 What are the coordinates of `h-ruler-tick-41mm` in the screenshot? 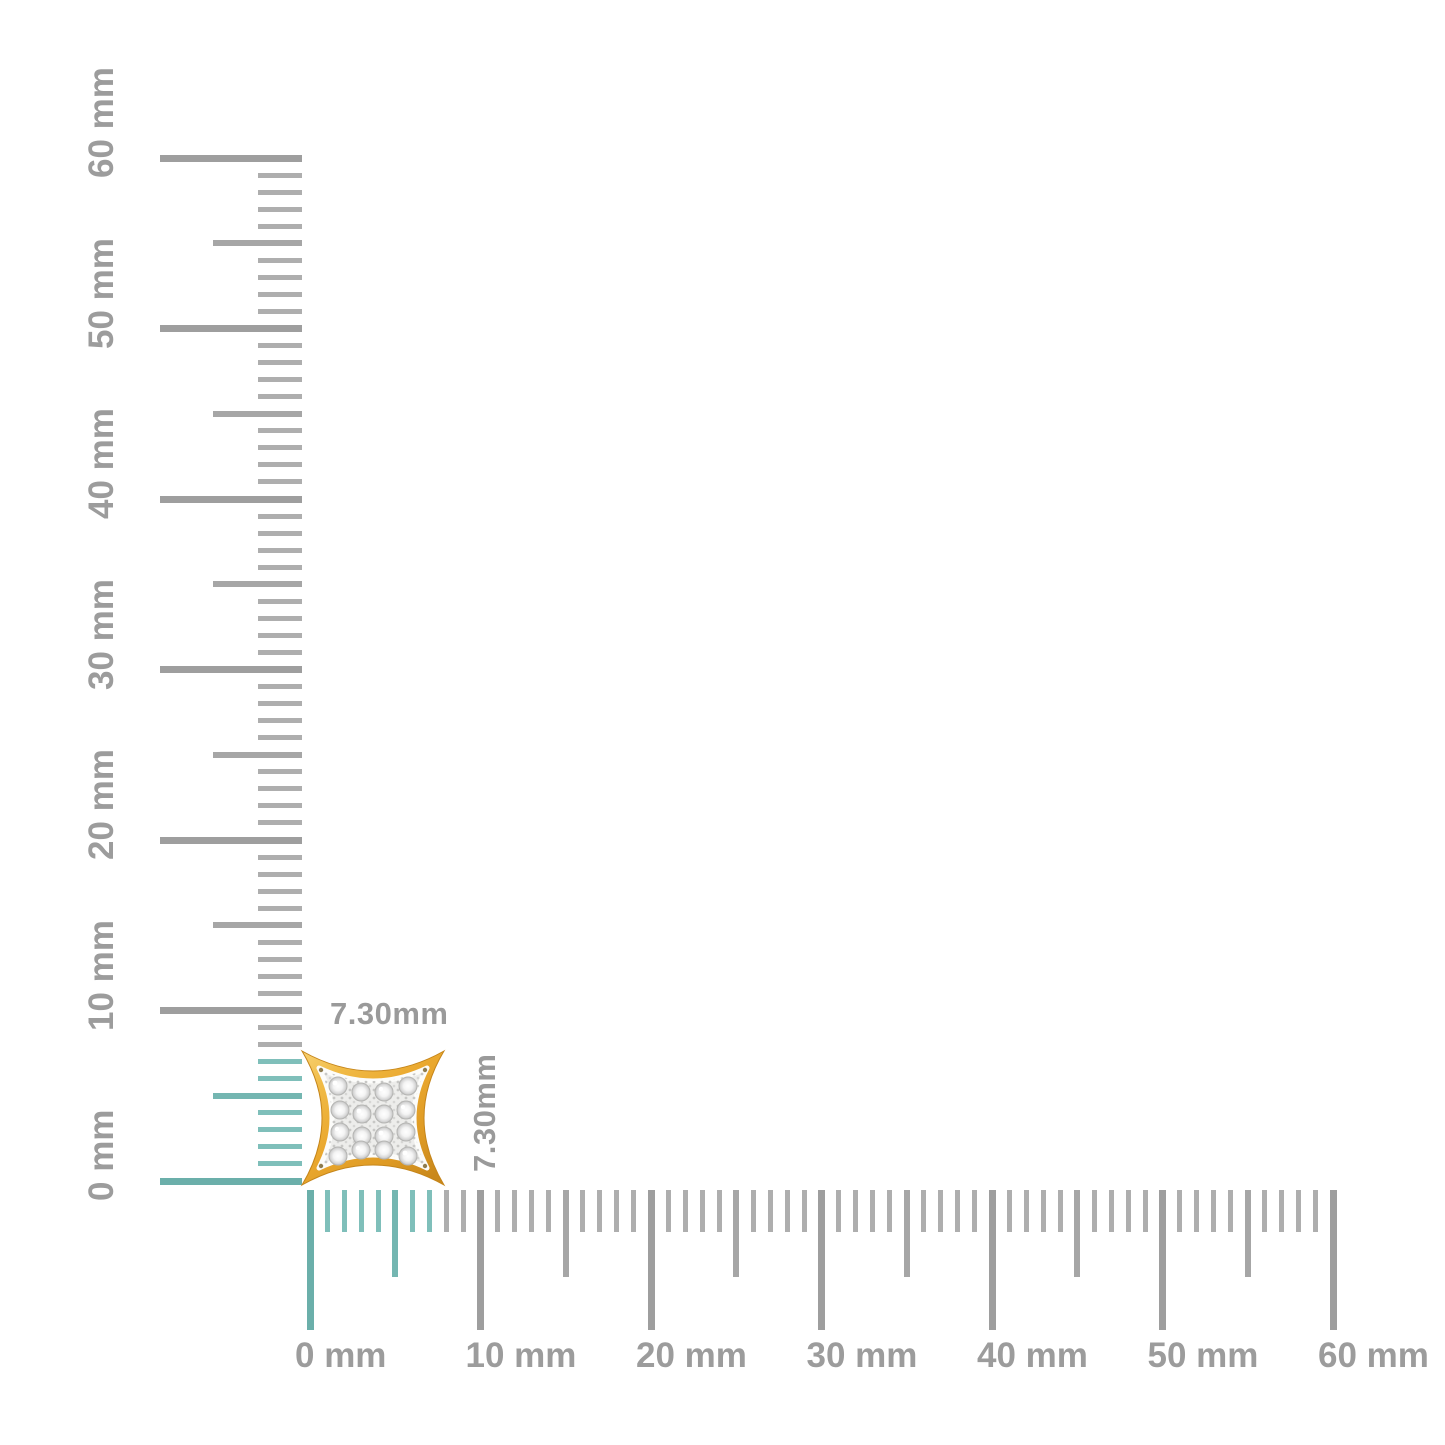 It's located at (1009, 1211).